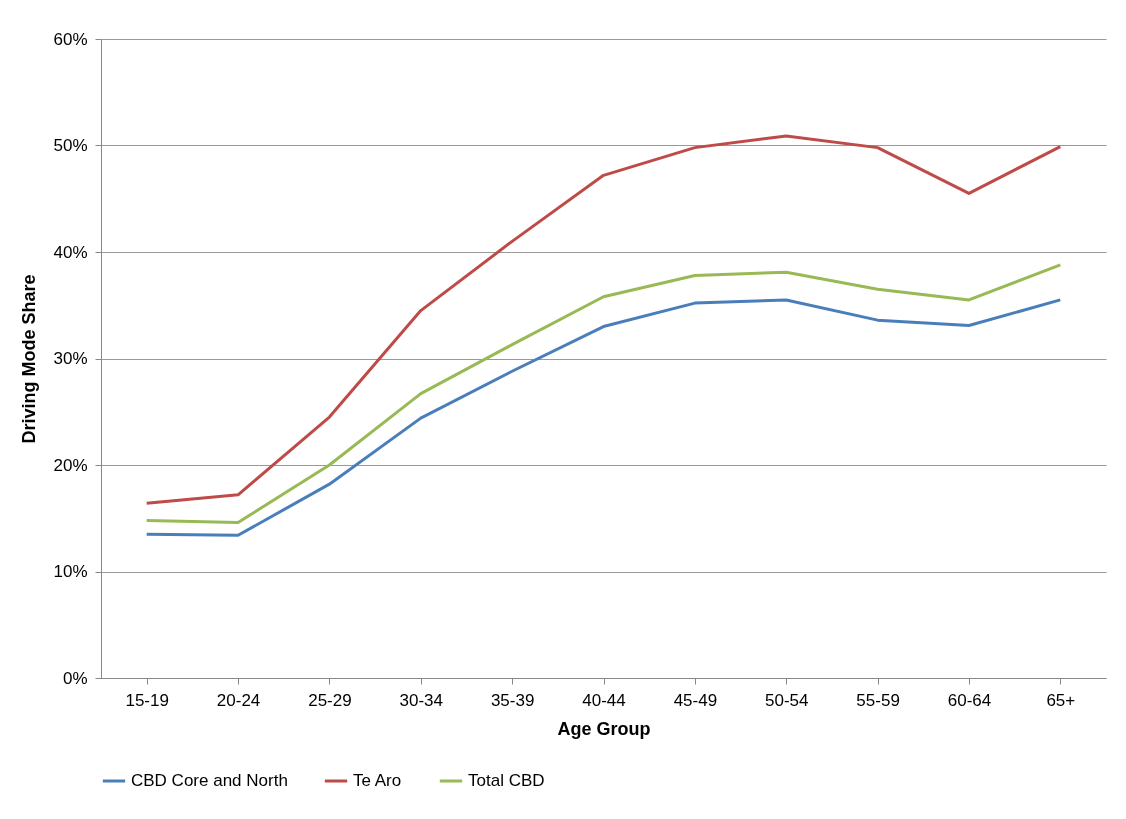  I want to click on y-tick-label: 40%, so click(70, 252).